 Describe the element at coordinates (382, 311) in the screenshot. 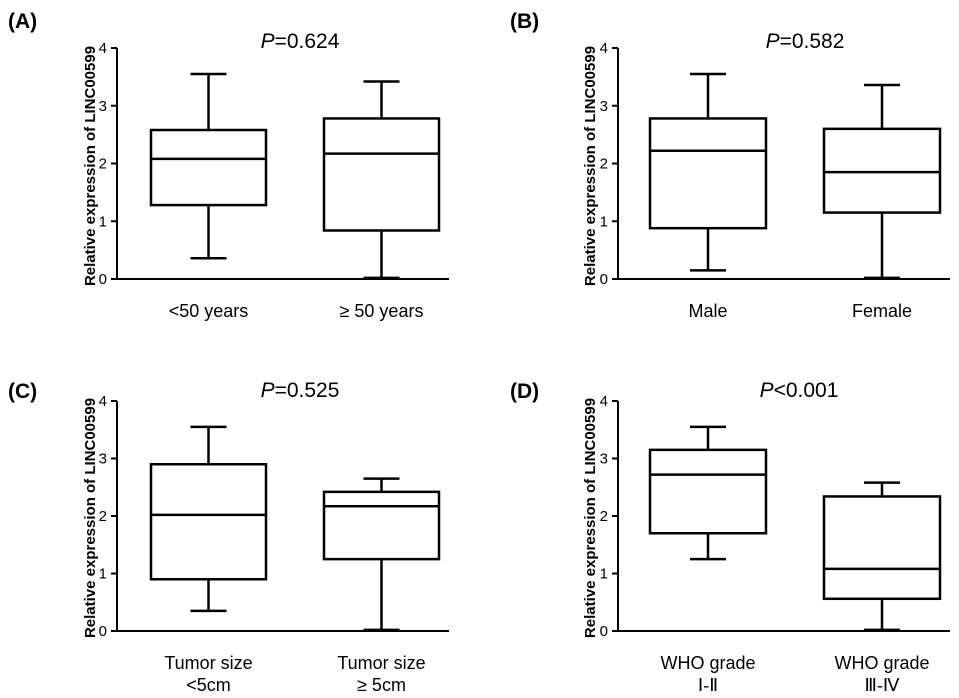

I see `x-category-label: ≥ 50 years` at that location.